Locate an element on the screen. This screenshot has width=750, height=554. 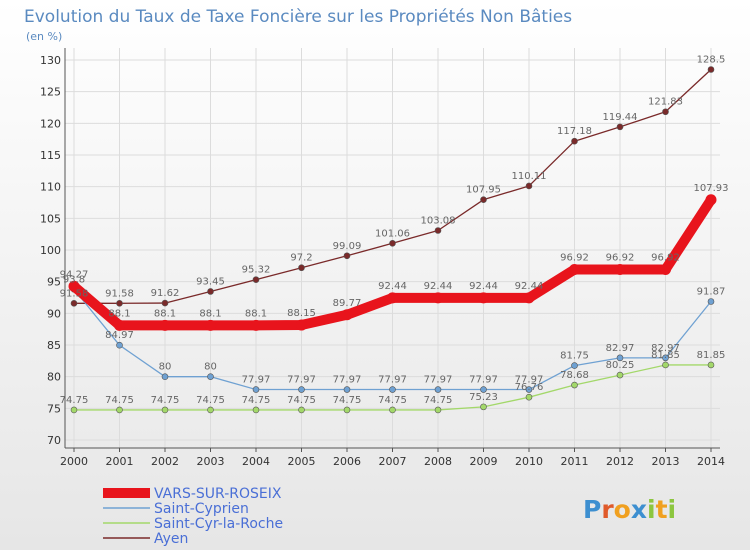
x-tick-label: 2014 is located at coordinates (711, 461).